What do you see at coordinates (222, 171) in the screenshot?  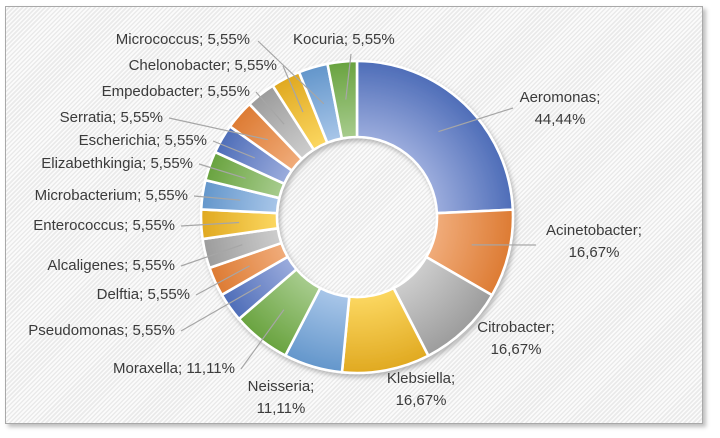 I see `leader-line-elizabethkingia` at bounding box center [222, 171].